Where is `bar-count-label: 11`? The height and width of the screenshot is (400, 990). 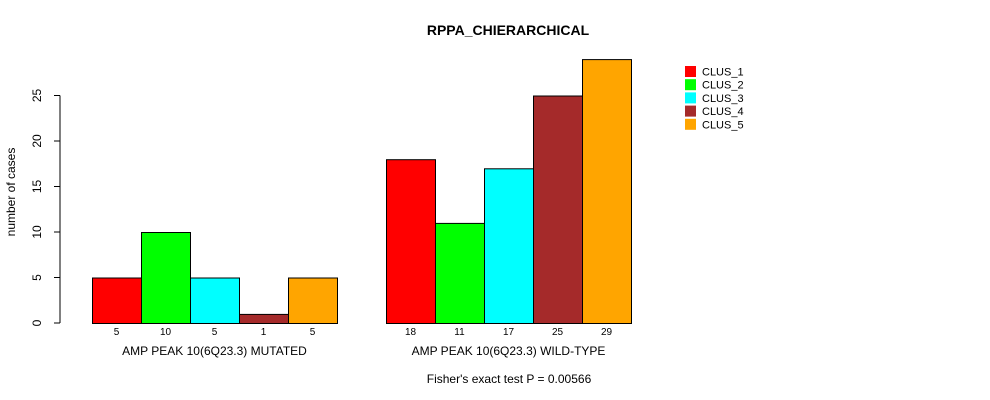 bar-count-label: 11 is located at coordinates (459, 332).